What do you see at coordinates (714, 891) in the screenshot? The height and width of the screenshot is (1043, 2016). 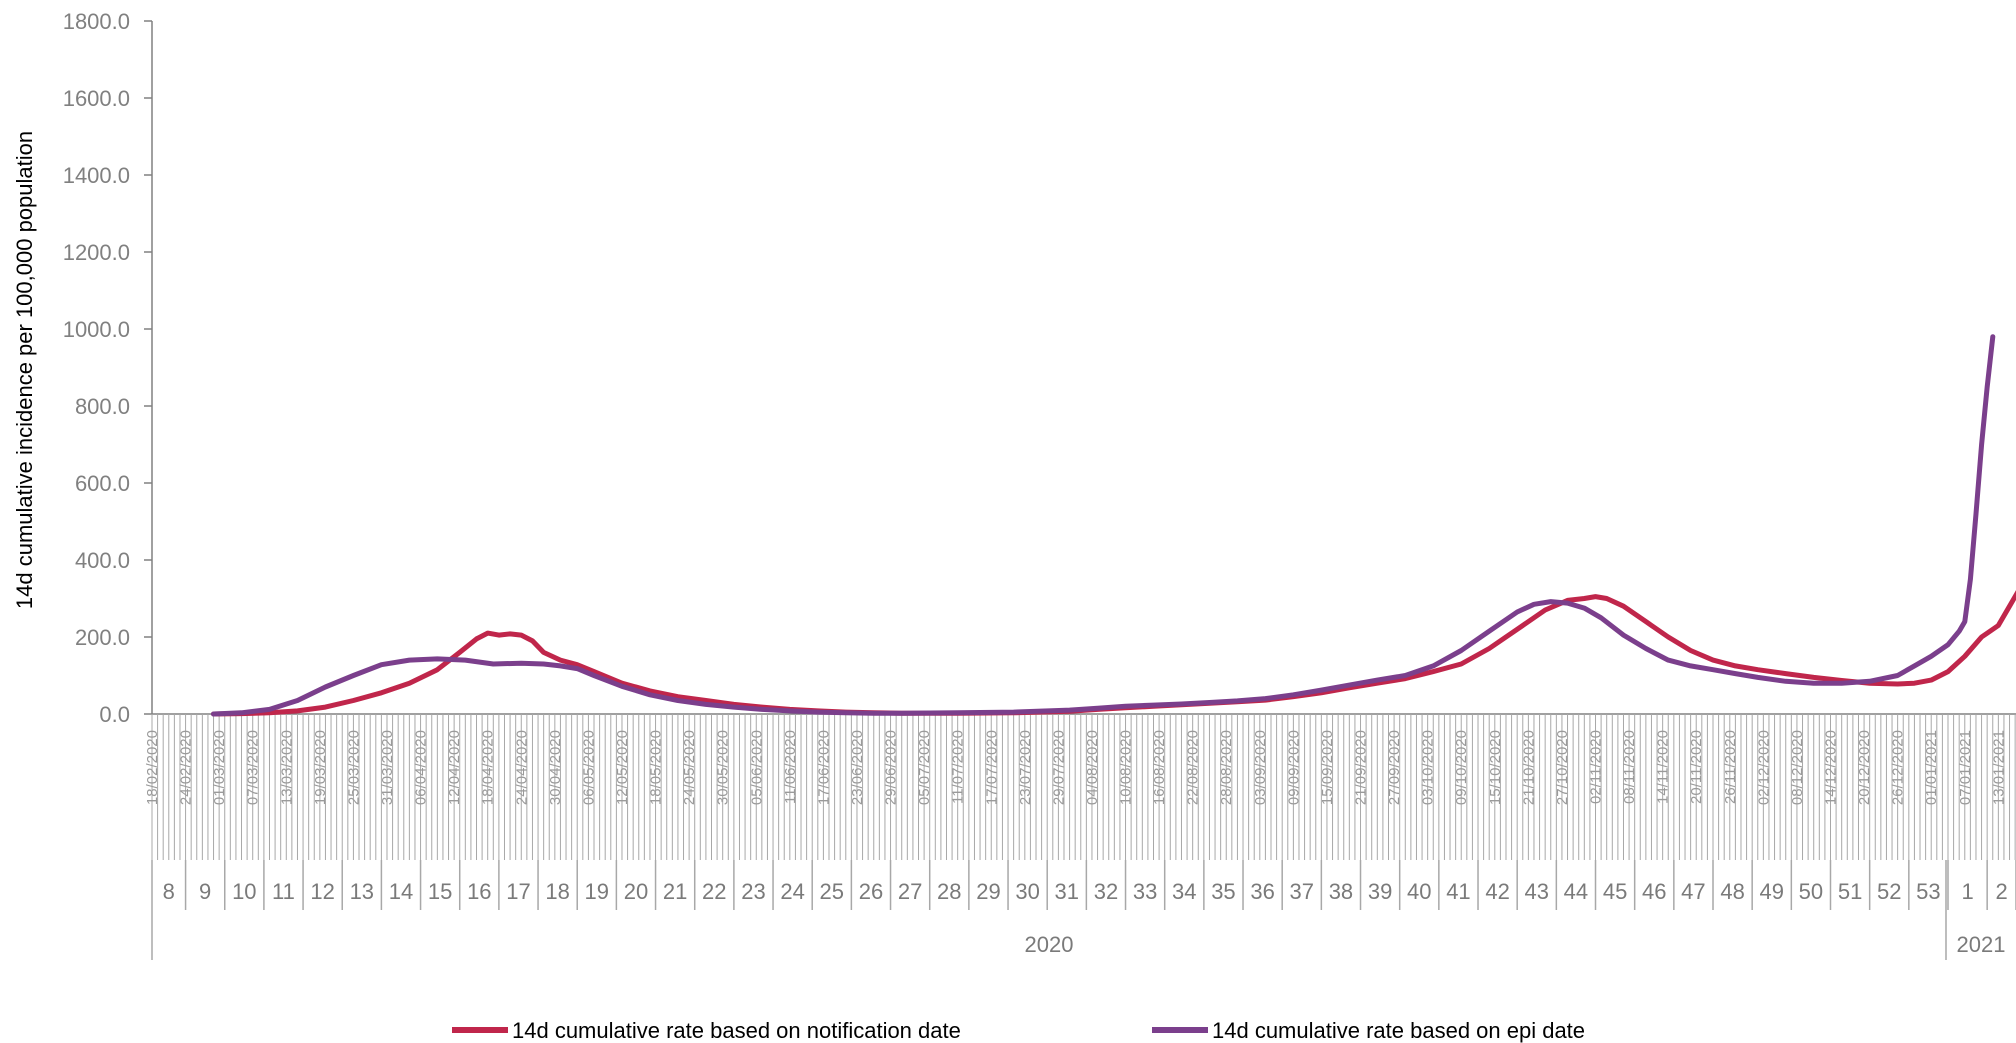 I see `x-week-label: 22` at bounding box center [714, 891].